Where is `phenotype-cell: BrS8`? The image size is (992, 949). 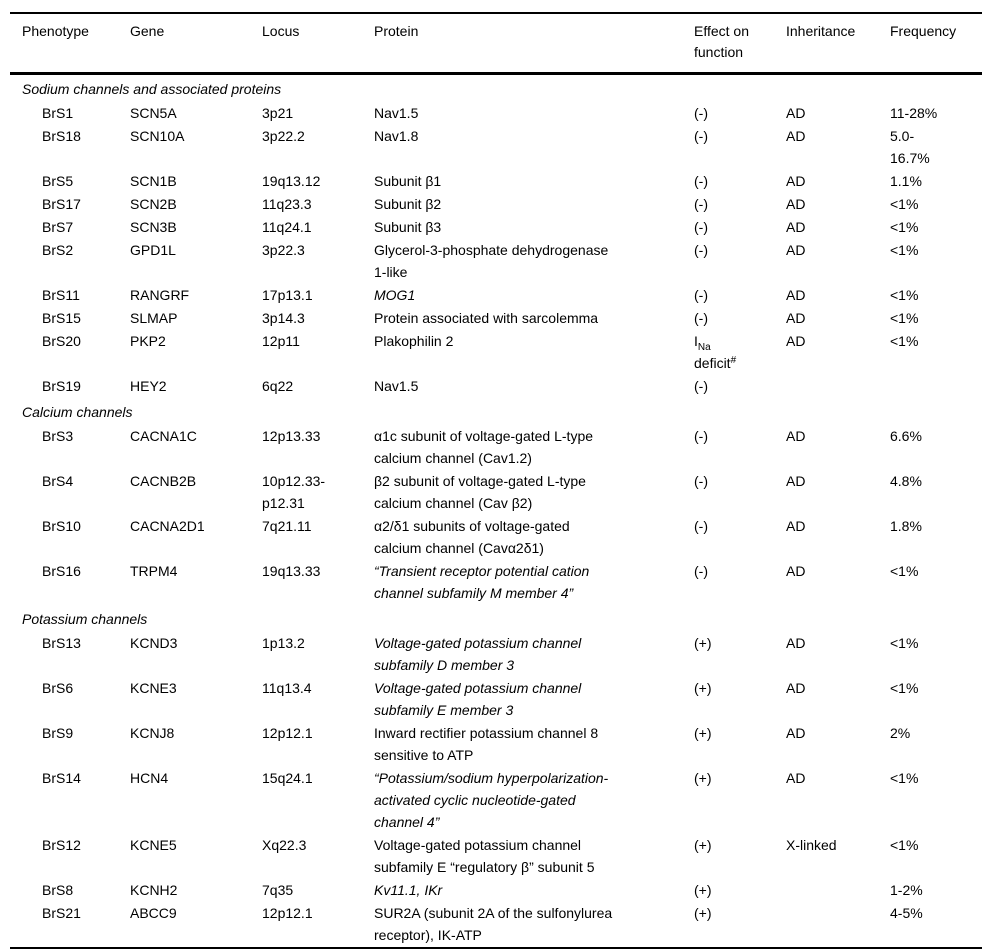 phenotype-cell: BrS8 is located at coordinates (58, 890).